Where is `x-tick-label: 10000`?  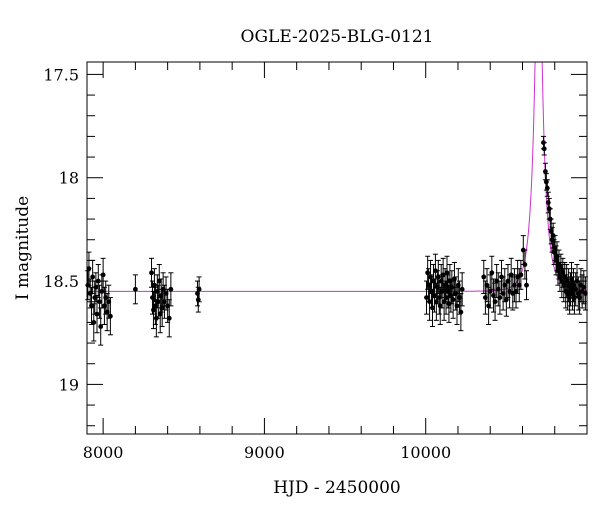 x-tick-label: 10000 is located at coordinates (425, 452).